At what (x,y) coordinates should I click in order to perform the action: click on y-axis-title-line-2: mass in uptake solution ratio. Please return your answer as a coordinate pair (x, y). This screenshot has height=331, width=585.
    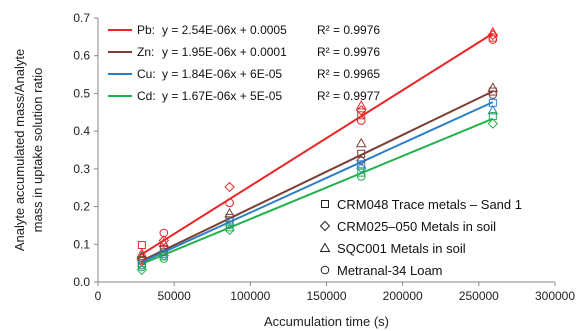
    Looking at the image, I should click on (37, 150).